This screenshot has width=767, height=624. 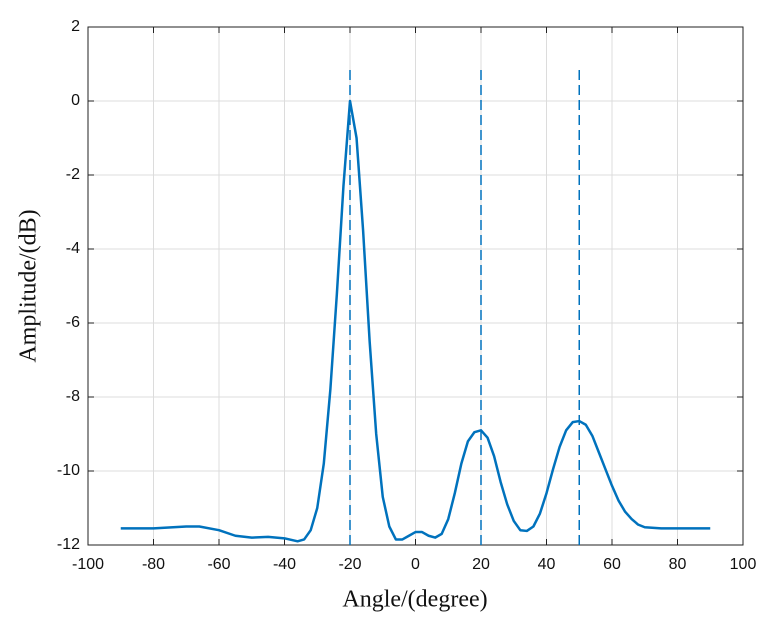 I want to click on y-tick-label: -2, so click(x=73, y=174).